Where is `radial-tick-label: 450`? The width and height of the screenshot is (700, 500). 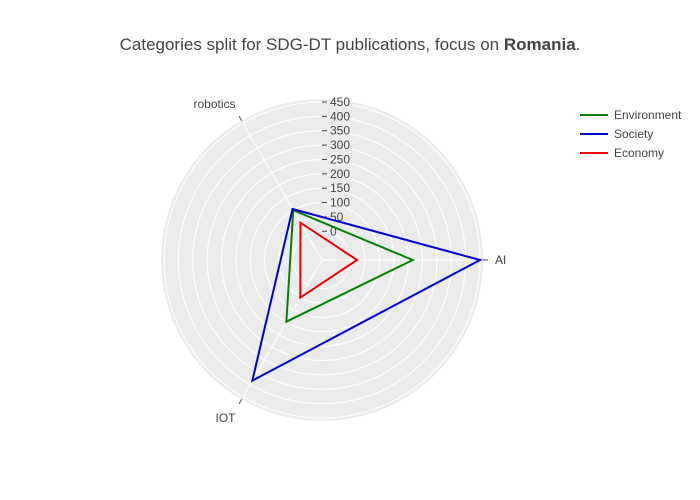 radial-tick-label: 450 is located at coordinates (340, 102).